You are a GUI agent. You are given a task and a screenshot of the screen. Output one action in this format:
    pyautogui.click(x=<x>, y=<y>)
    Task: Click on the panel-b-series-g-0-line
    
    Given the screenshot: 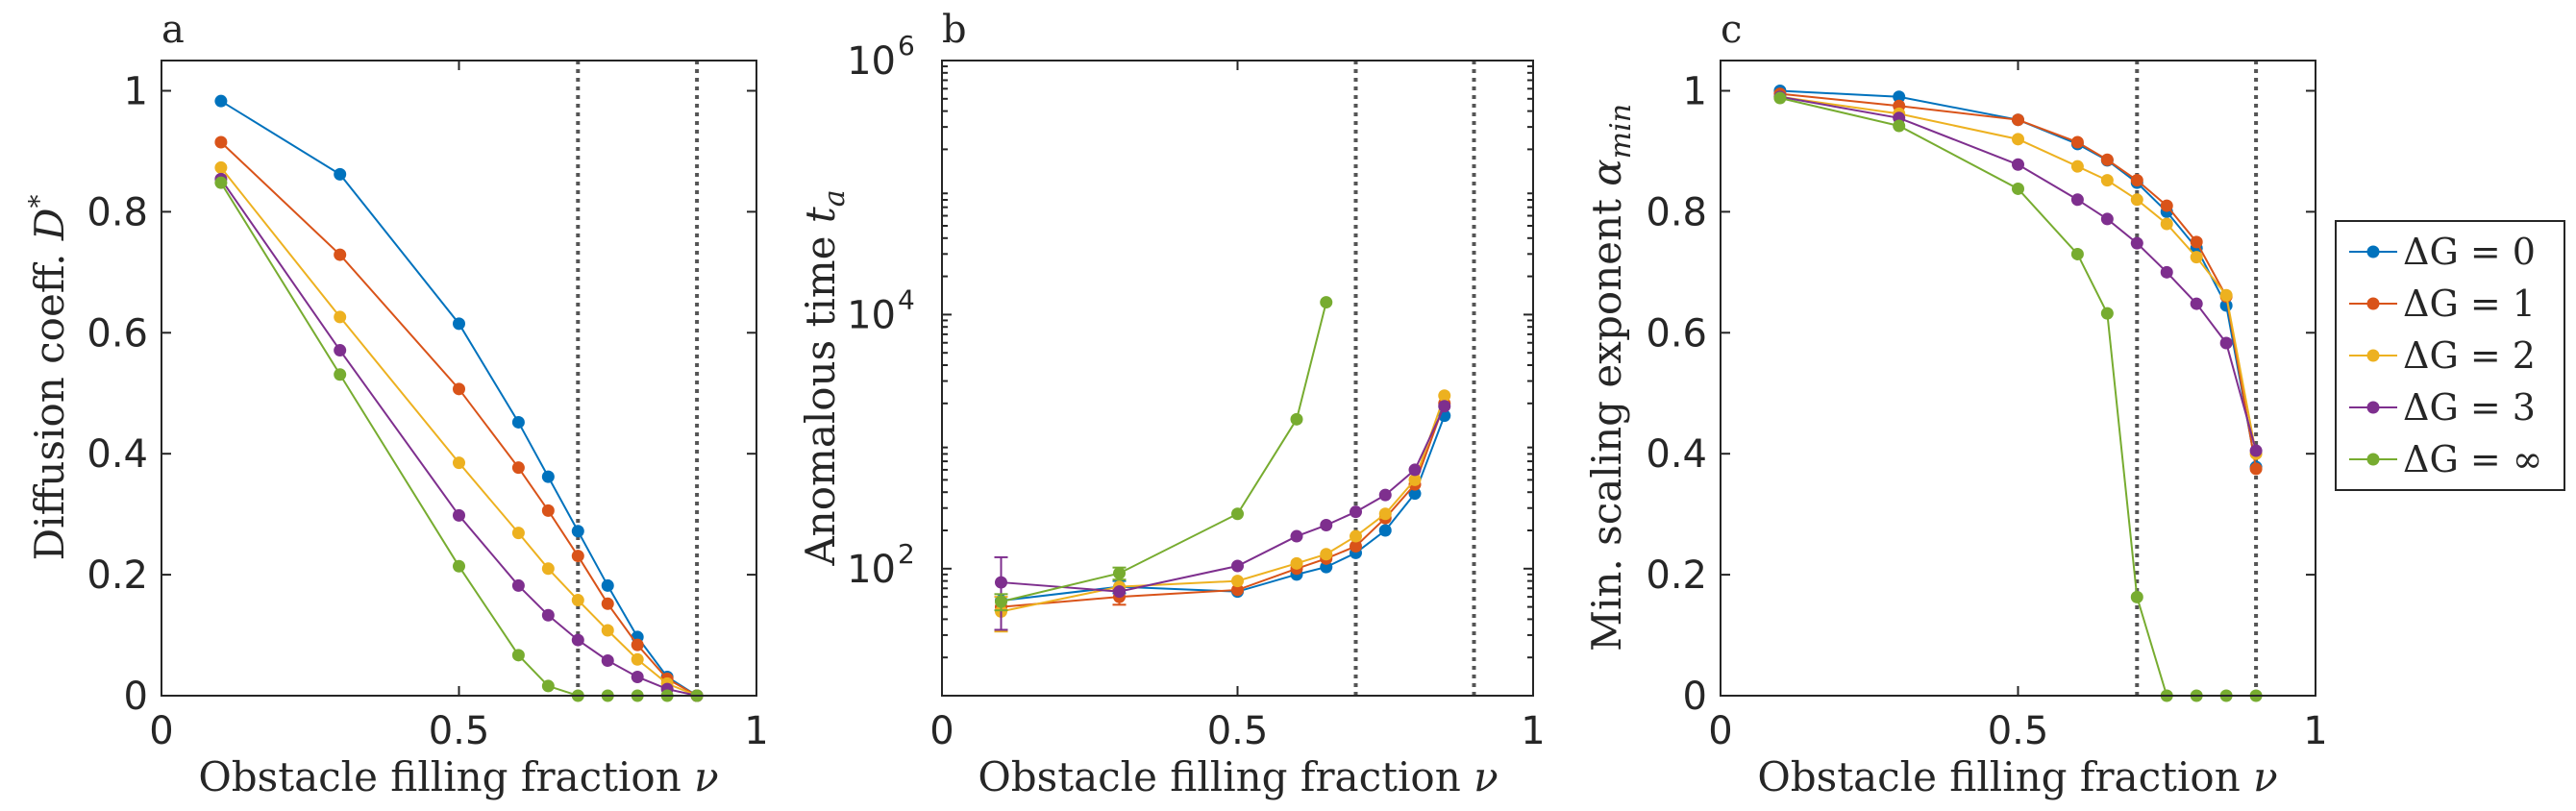 What is the action you would take?
    pyautogui.click(x=1223, y=508)
    